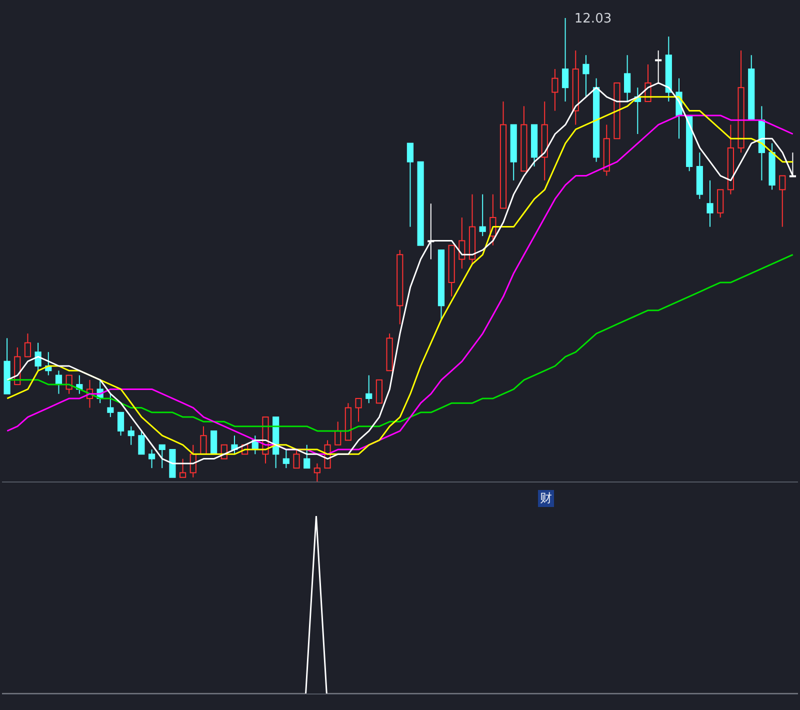  What do you see at coordinates (593, 19) in the screenshot?
I see `annotation: 12.03` at bounding box center [593, 19].